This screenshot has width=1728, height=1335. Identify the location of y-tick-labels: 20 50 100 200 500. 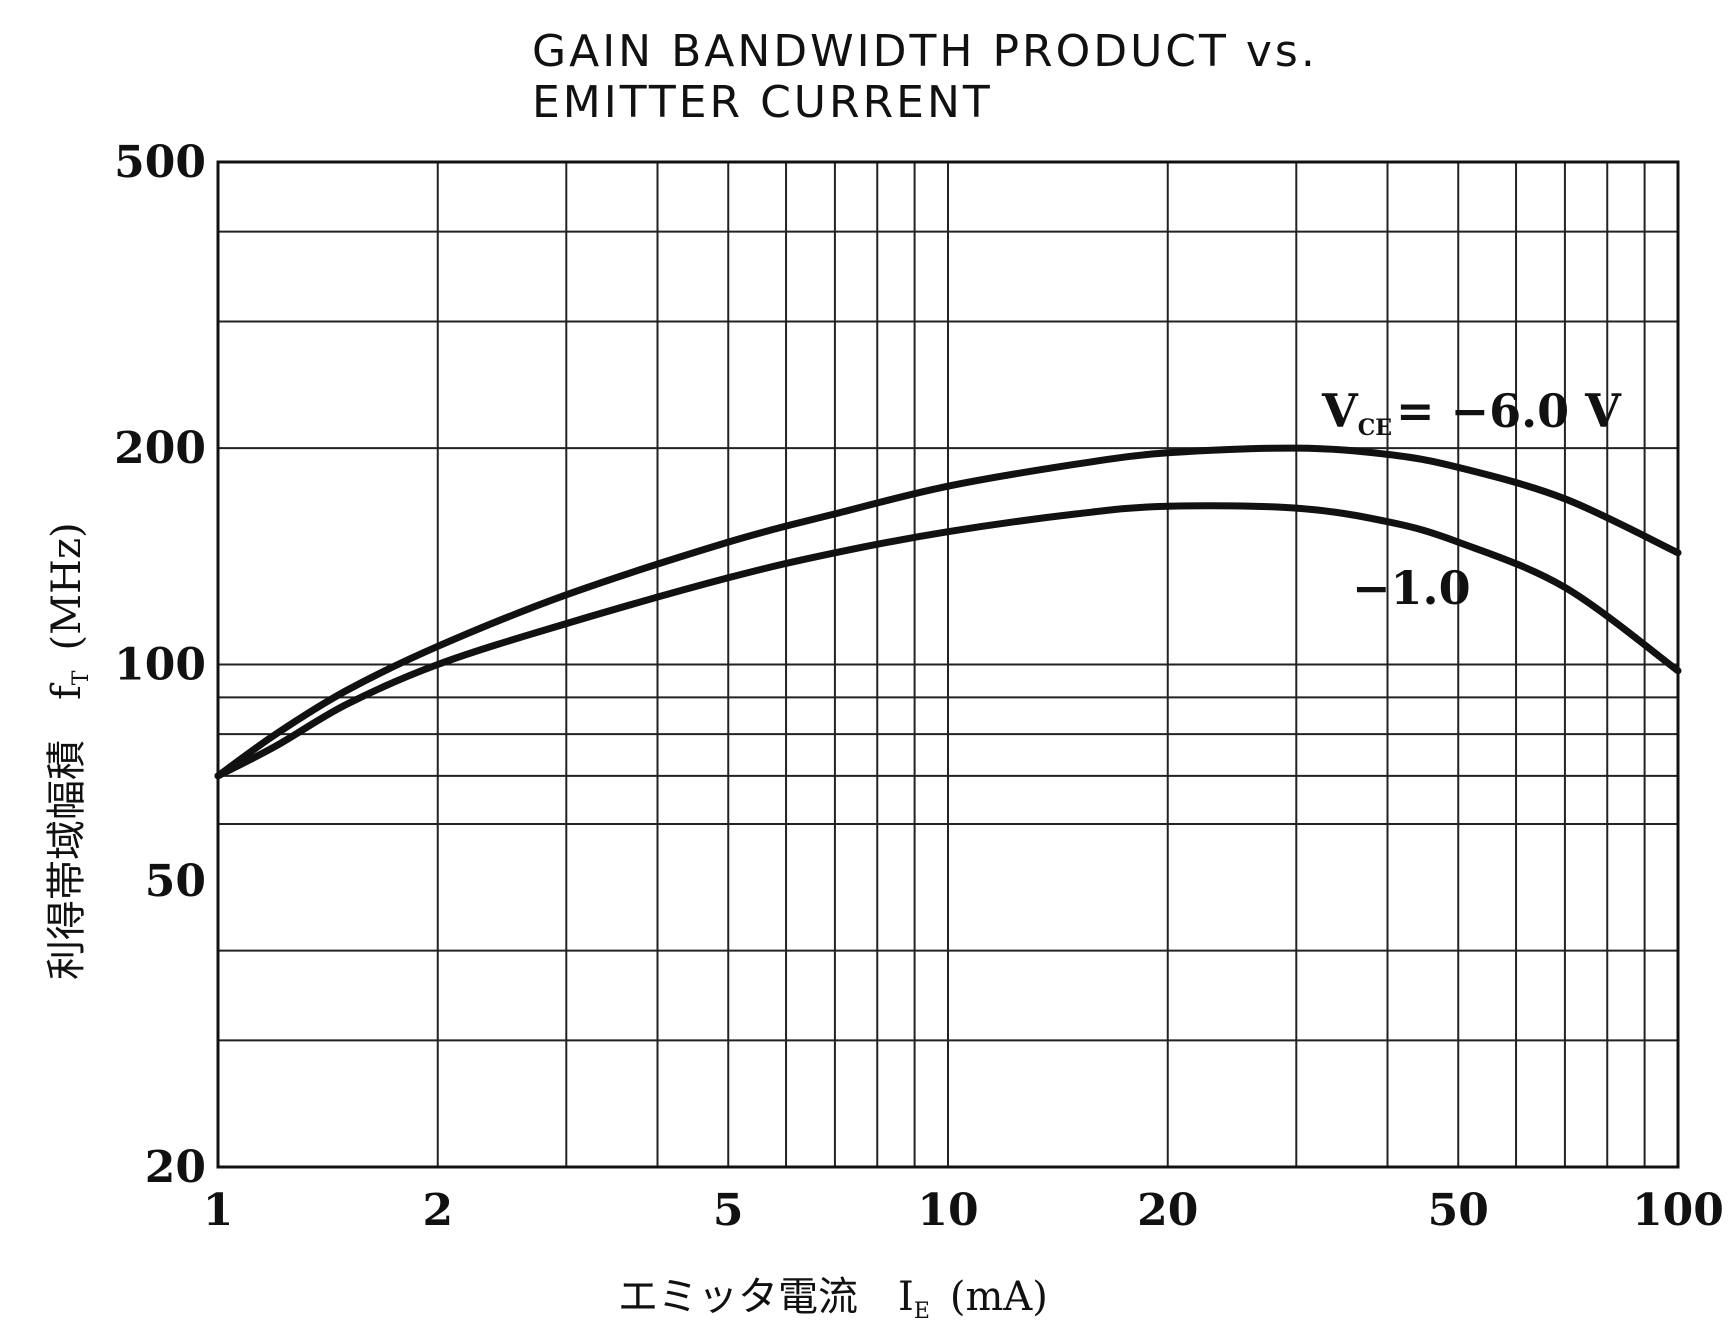
(160, 665).